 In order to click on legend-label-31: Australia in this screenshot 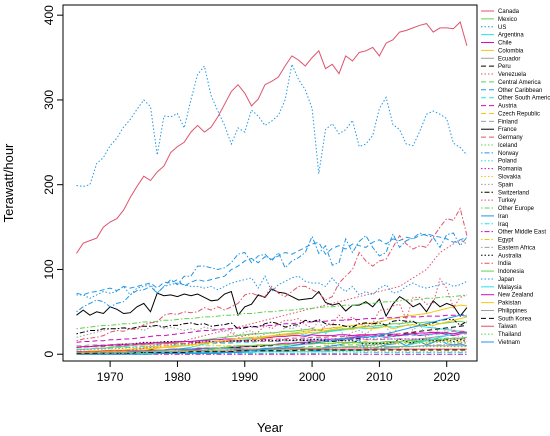, I will do `click(510, 256)`.